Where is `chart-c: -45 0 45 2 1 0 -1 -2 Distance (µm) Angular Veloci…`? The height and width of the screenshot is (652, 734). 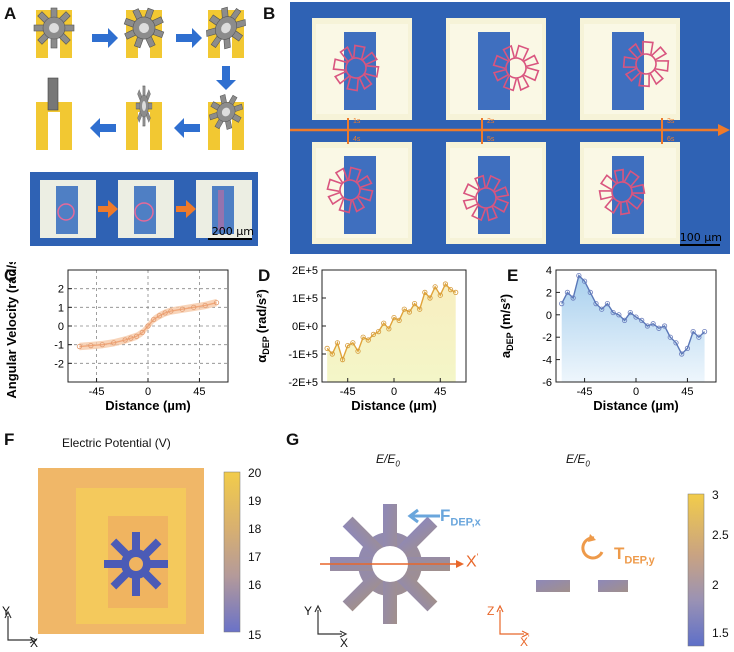
chart-c: -45 0 45 2 1 0 -1 -2 Distance (µm) Angular Veloci… is located at coordinates (116, 337).